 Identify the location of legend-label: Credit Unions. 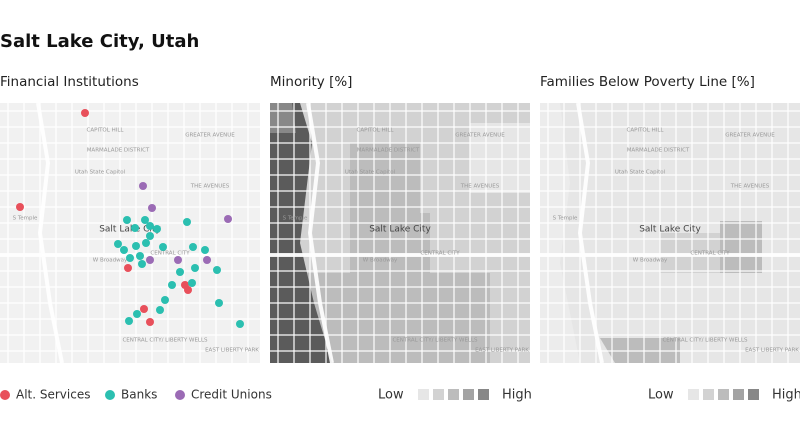
(231, 395).